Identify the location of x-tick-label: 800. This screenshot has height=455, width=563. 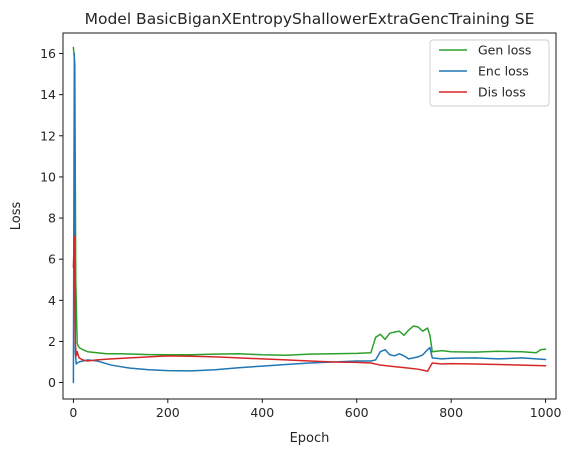
(451, 412).